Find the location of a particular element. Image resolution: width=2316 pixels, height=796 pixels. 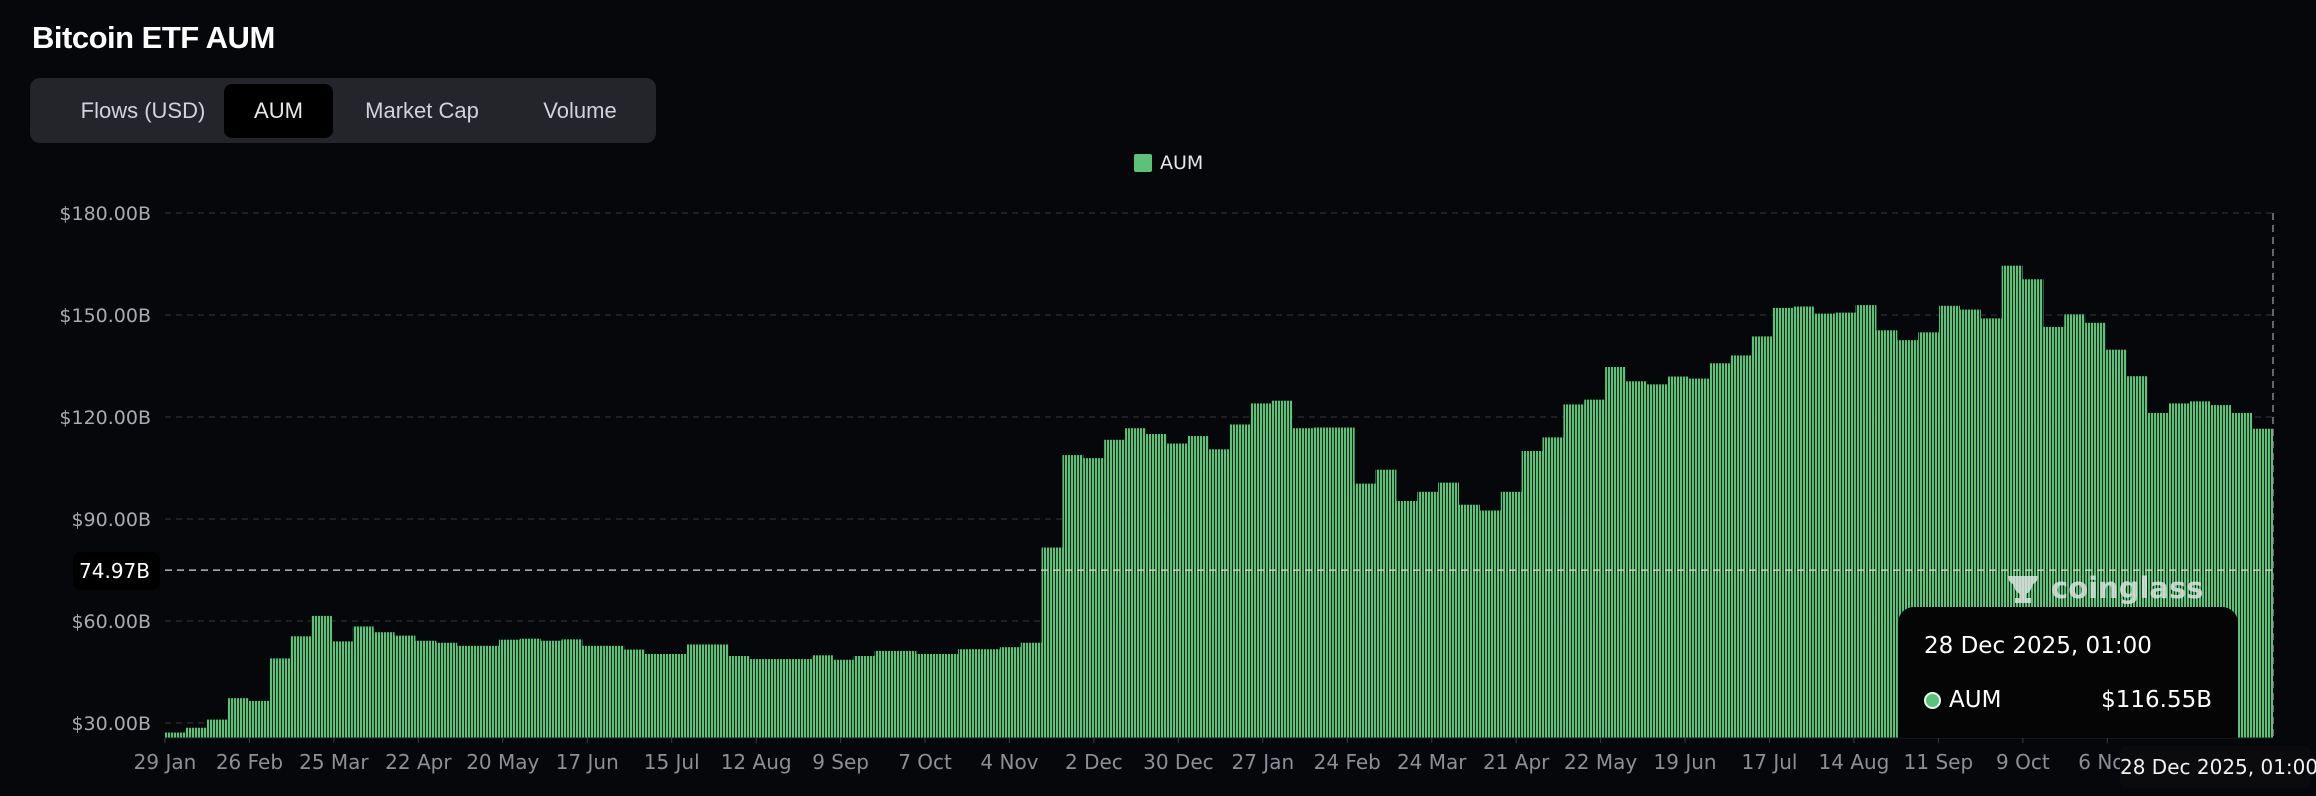

x-tick-label: 4 Nov is located at coordinates (1009, 762).